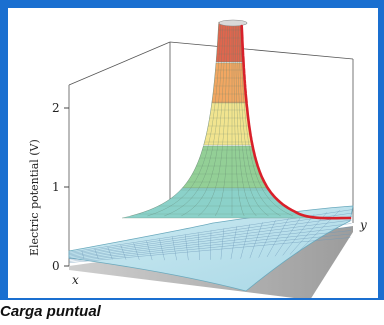 The image size is (384, 325). Describe the element at coordinates (34, 197) in the screenshot. I see `z-axis-label: Electric potential (V)` at that location.